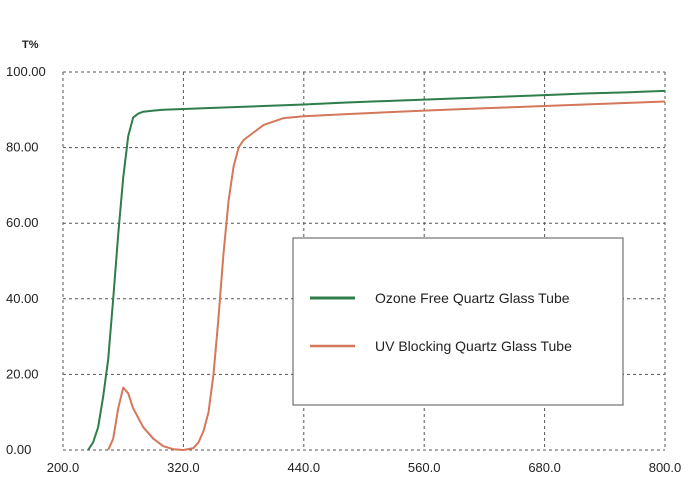  I want to click on y-tick-label: 80.00, so click(22, 147).